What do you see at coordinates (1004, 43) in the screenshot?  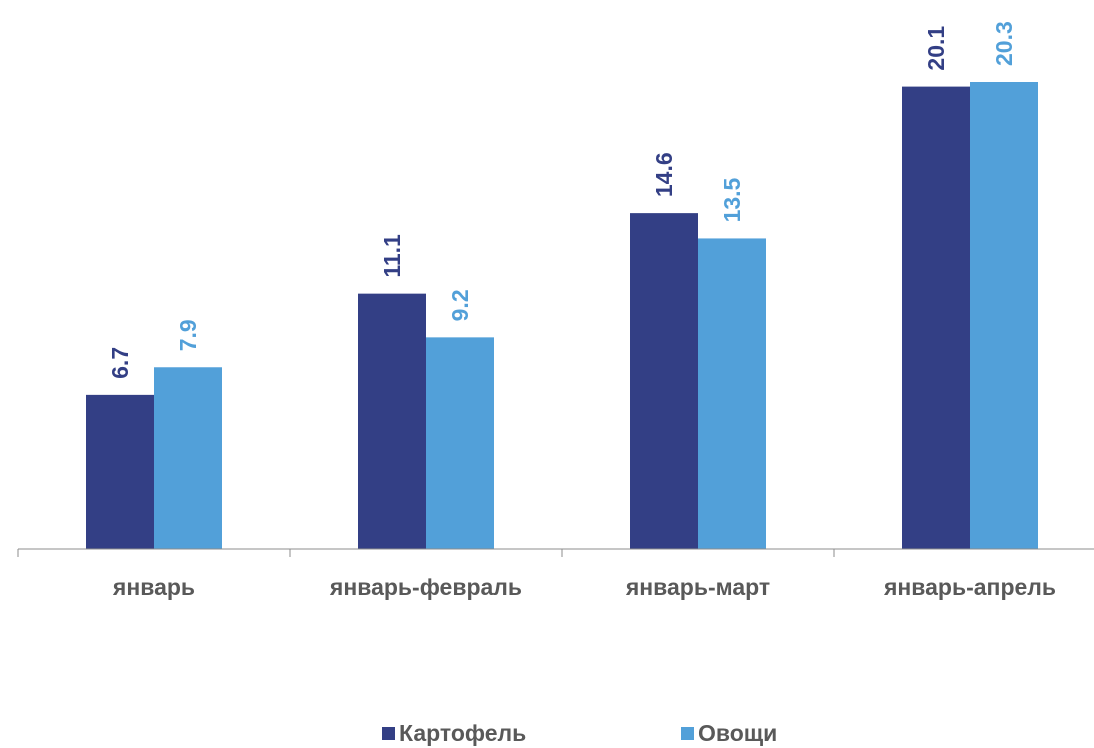 I see `value-label-vegetables-3: 20.3` at bounding box center [1004, 43].